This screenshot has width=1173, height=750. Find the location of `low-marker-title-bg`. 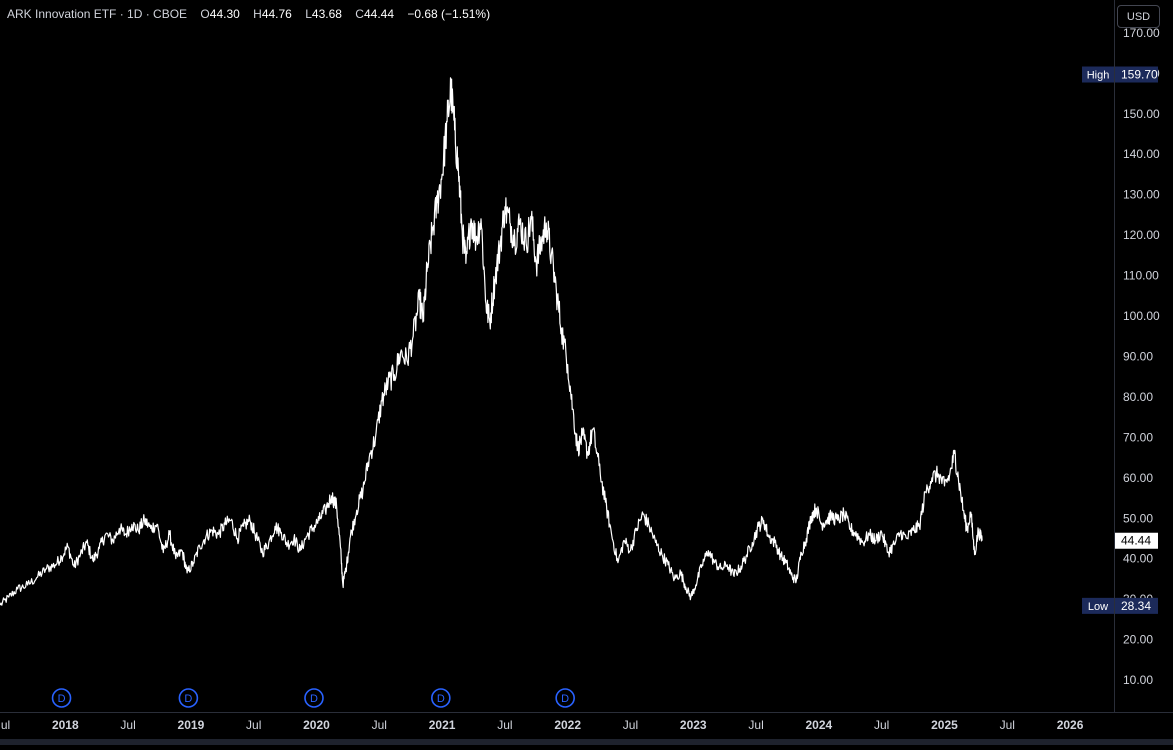

low-marker-title-bg is located at coordinates (1098, 605).